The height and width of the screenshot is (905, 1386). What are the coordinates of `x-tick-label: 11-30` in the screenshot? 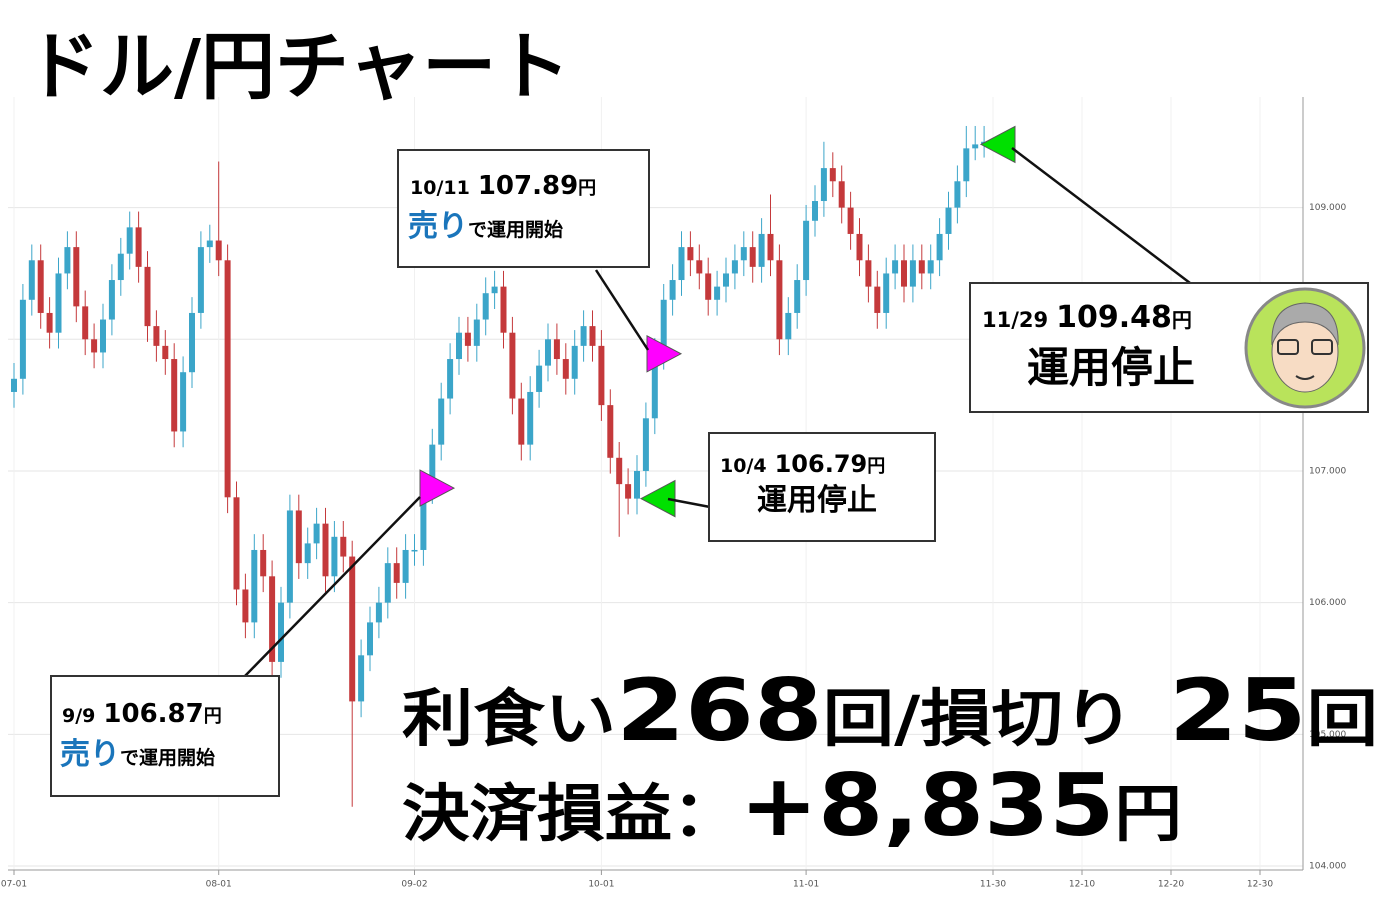 It's located at (993, 885).